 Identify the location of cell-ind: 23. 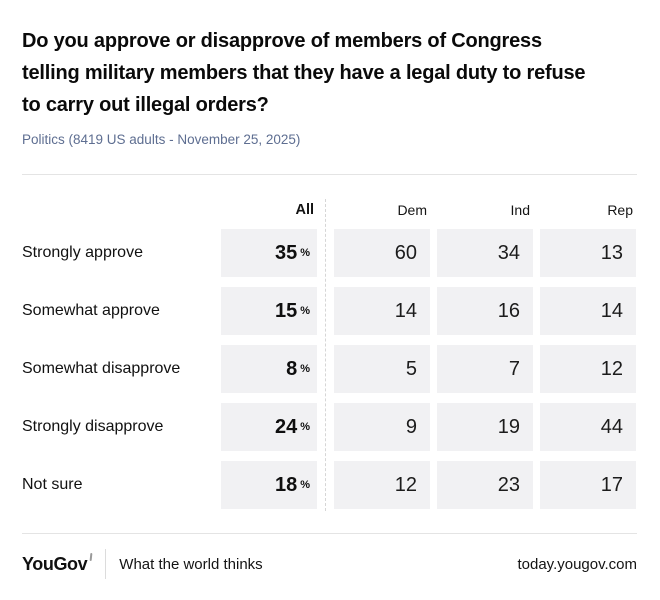
(485, 485).